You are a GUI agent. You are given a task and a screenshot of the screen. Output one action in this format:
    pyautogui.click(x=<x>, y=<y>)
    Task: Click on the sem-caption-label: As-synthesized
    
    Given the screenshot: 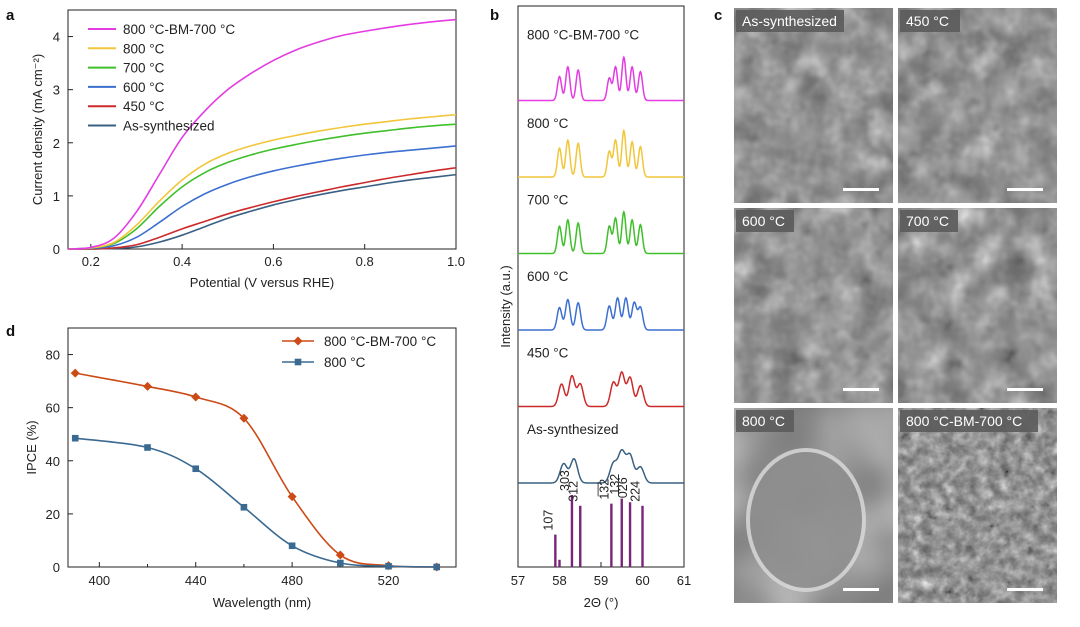 What is the action you would take?
    pyautogui.click(x=789, y=21)
    